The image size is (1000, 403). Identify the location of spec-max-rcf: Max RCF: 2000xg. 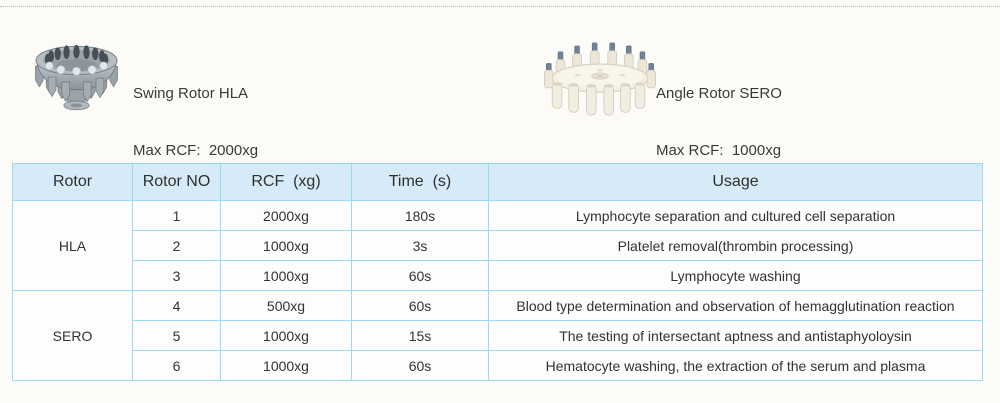
(196, 150).